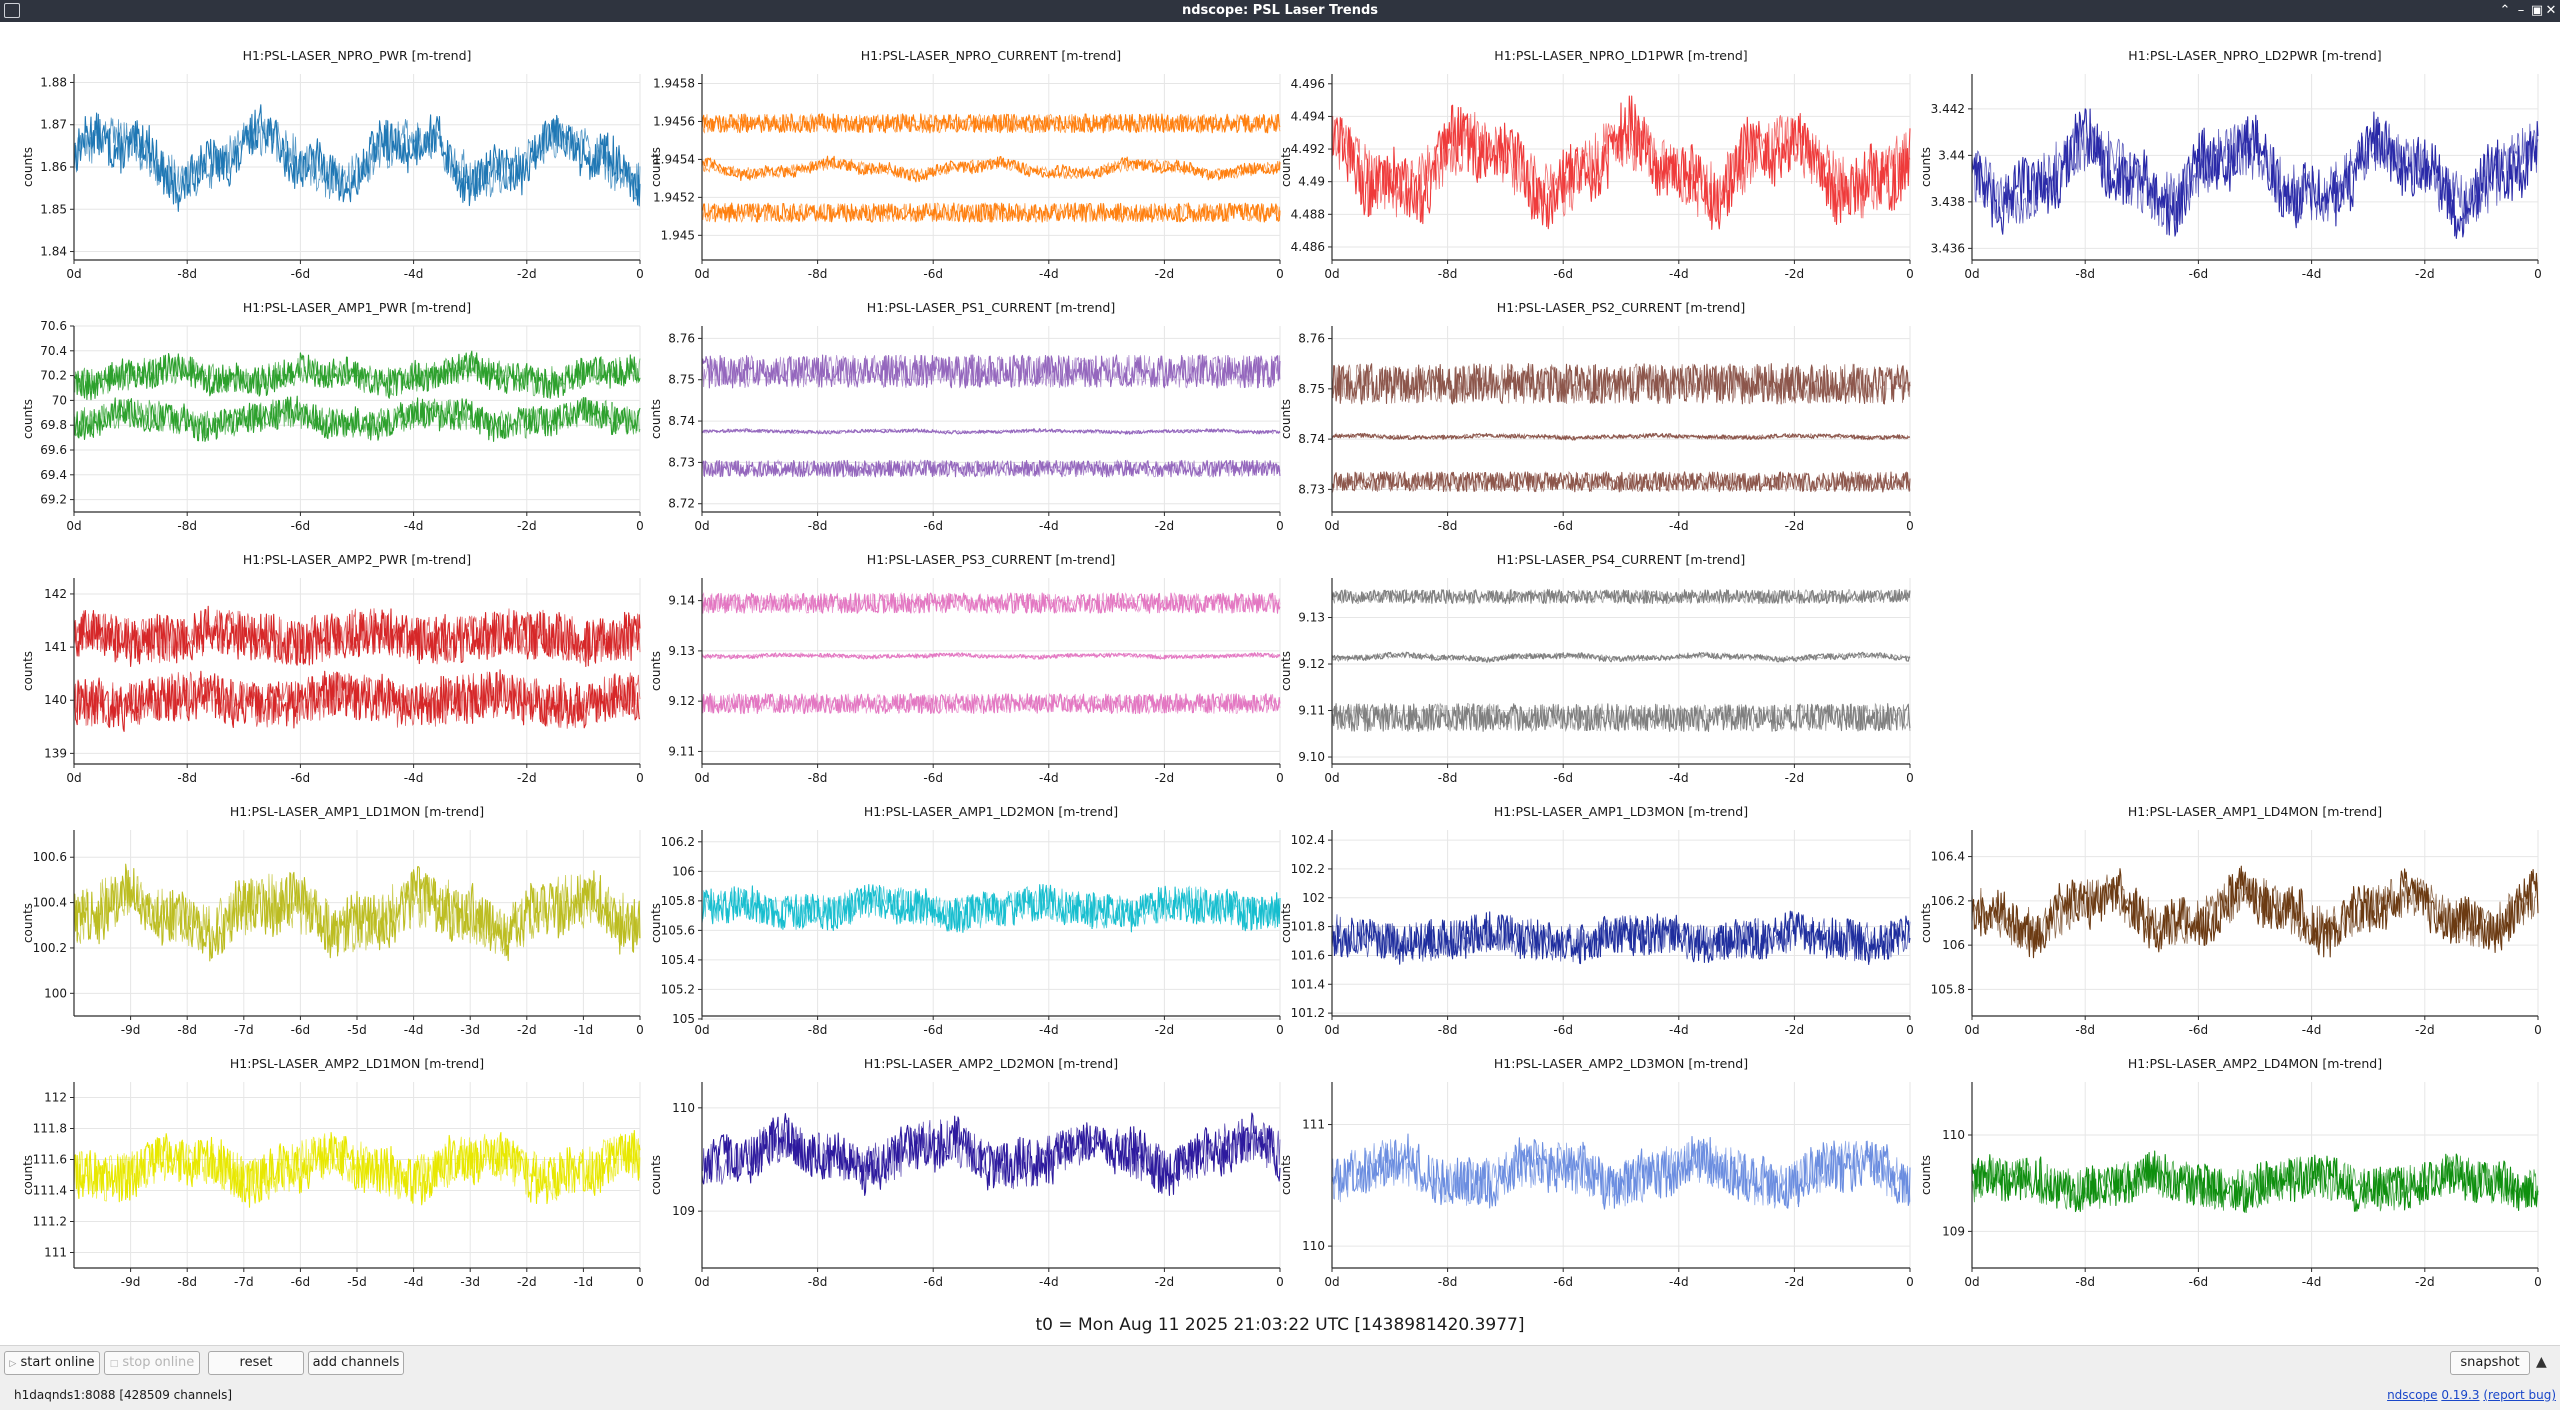  I want to click on reset-button: reset, so click(256, 1363).